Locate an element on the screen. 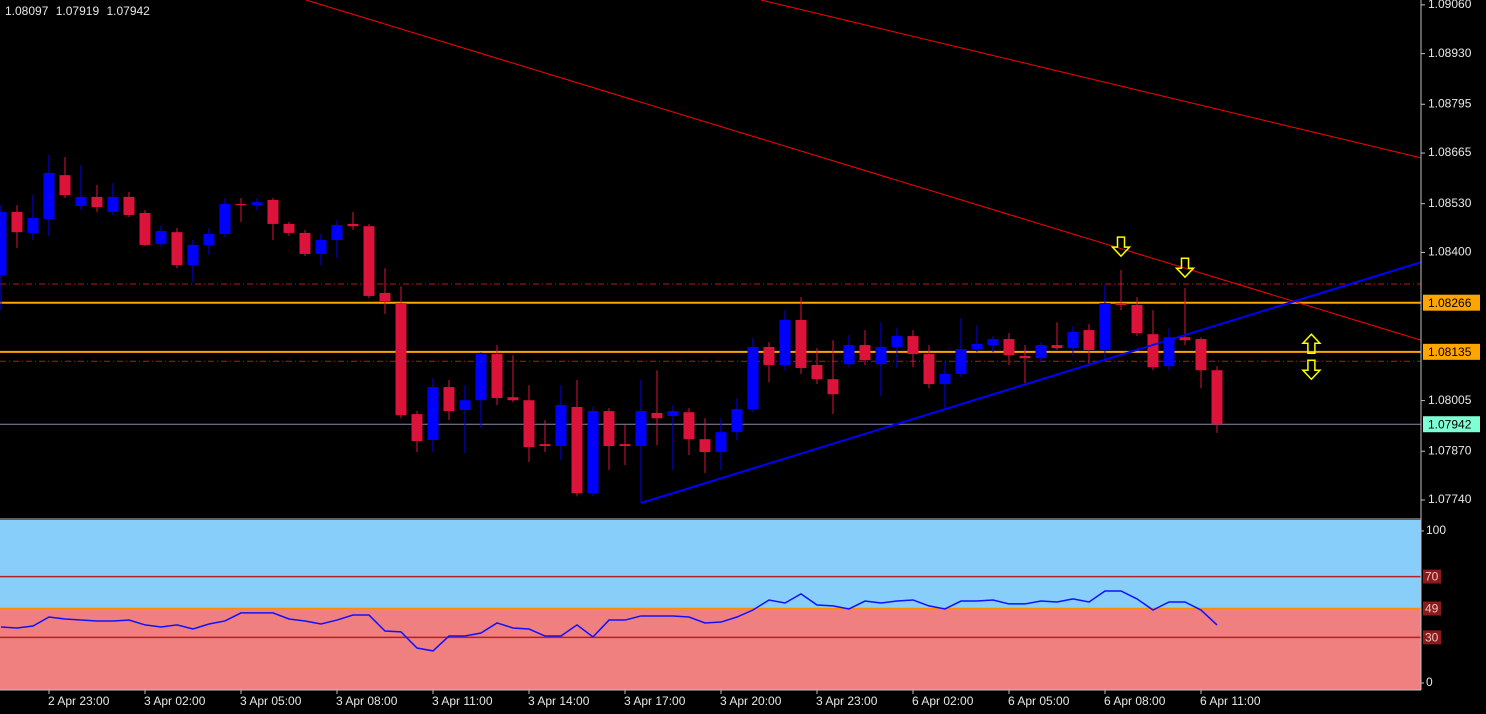  y-tick-label: 1.08665 is located at coordinates (1450, 152).